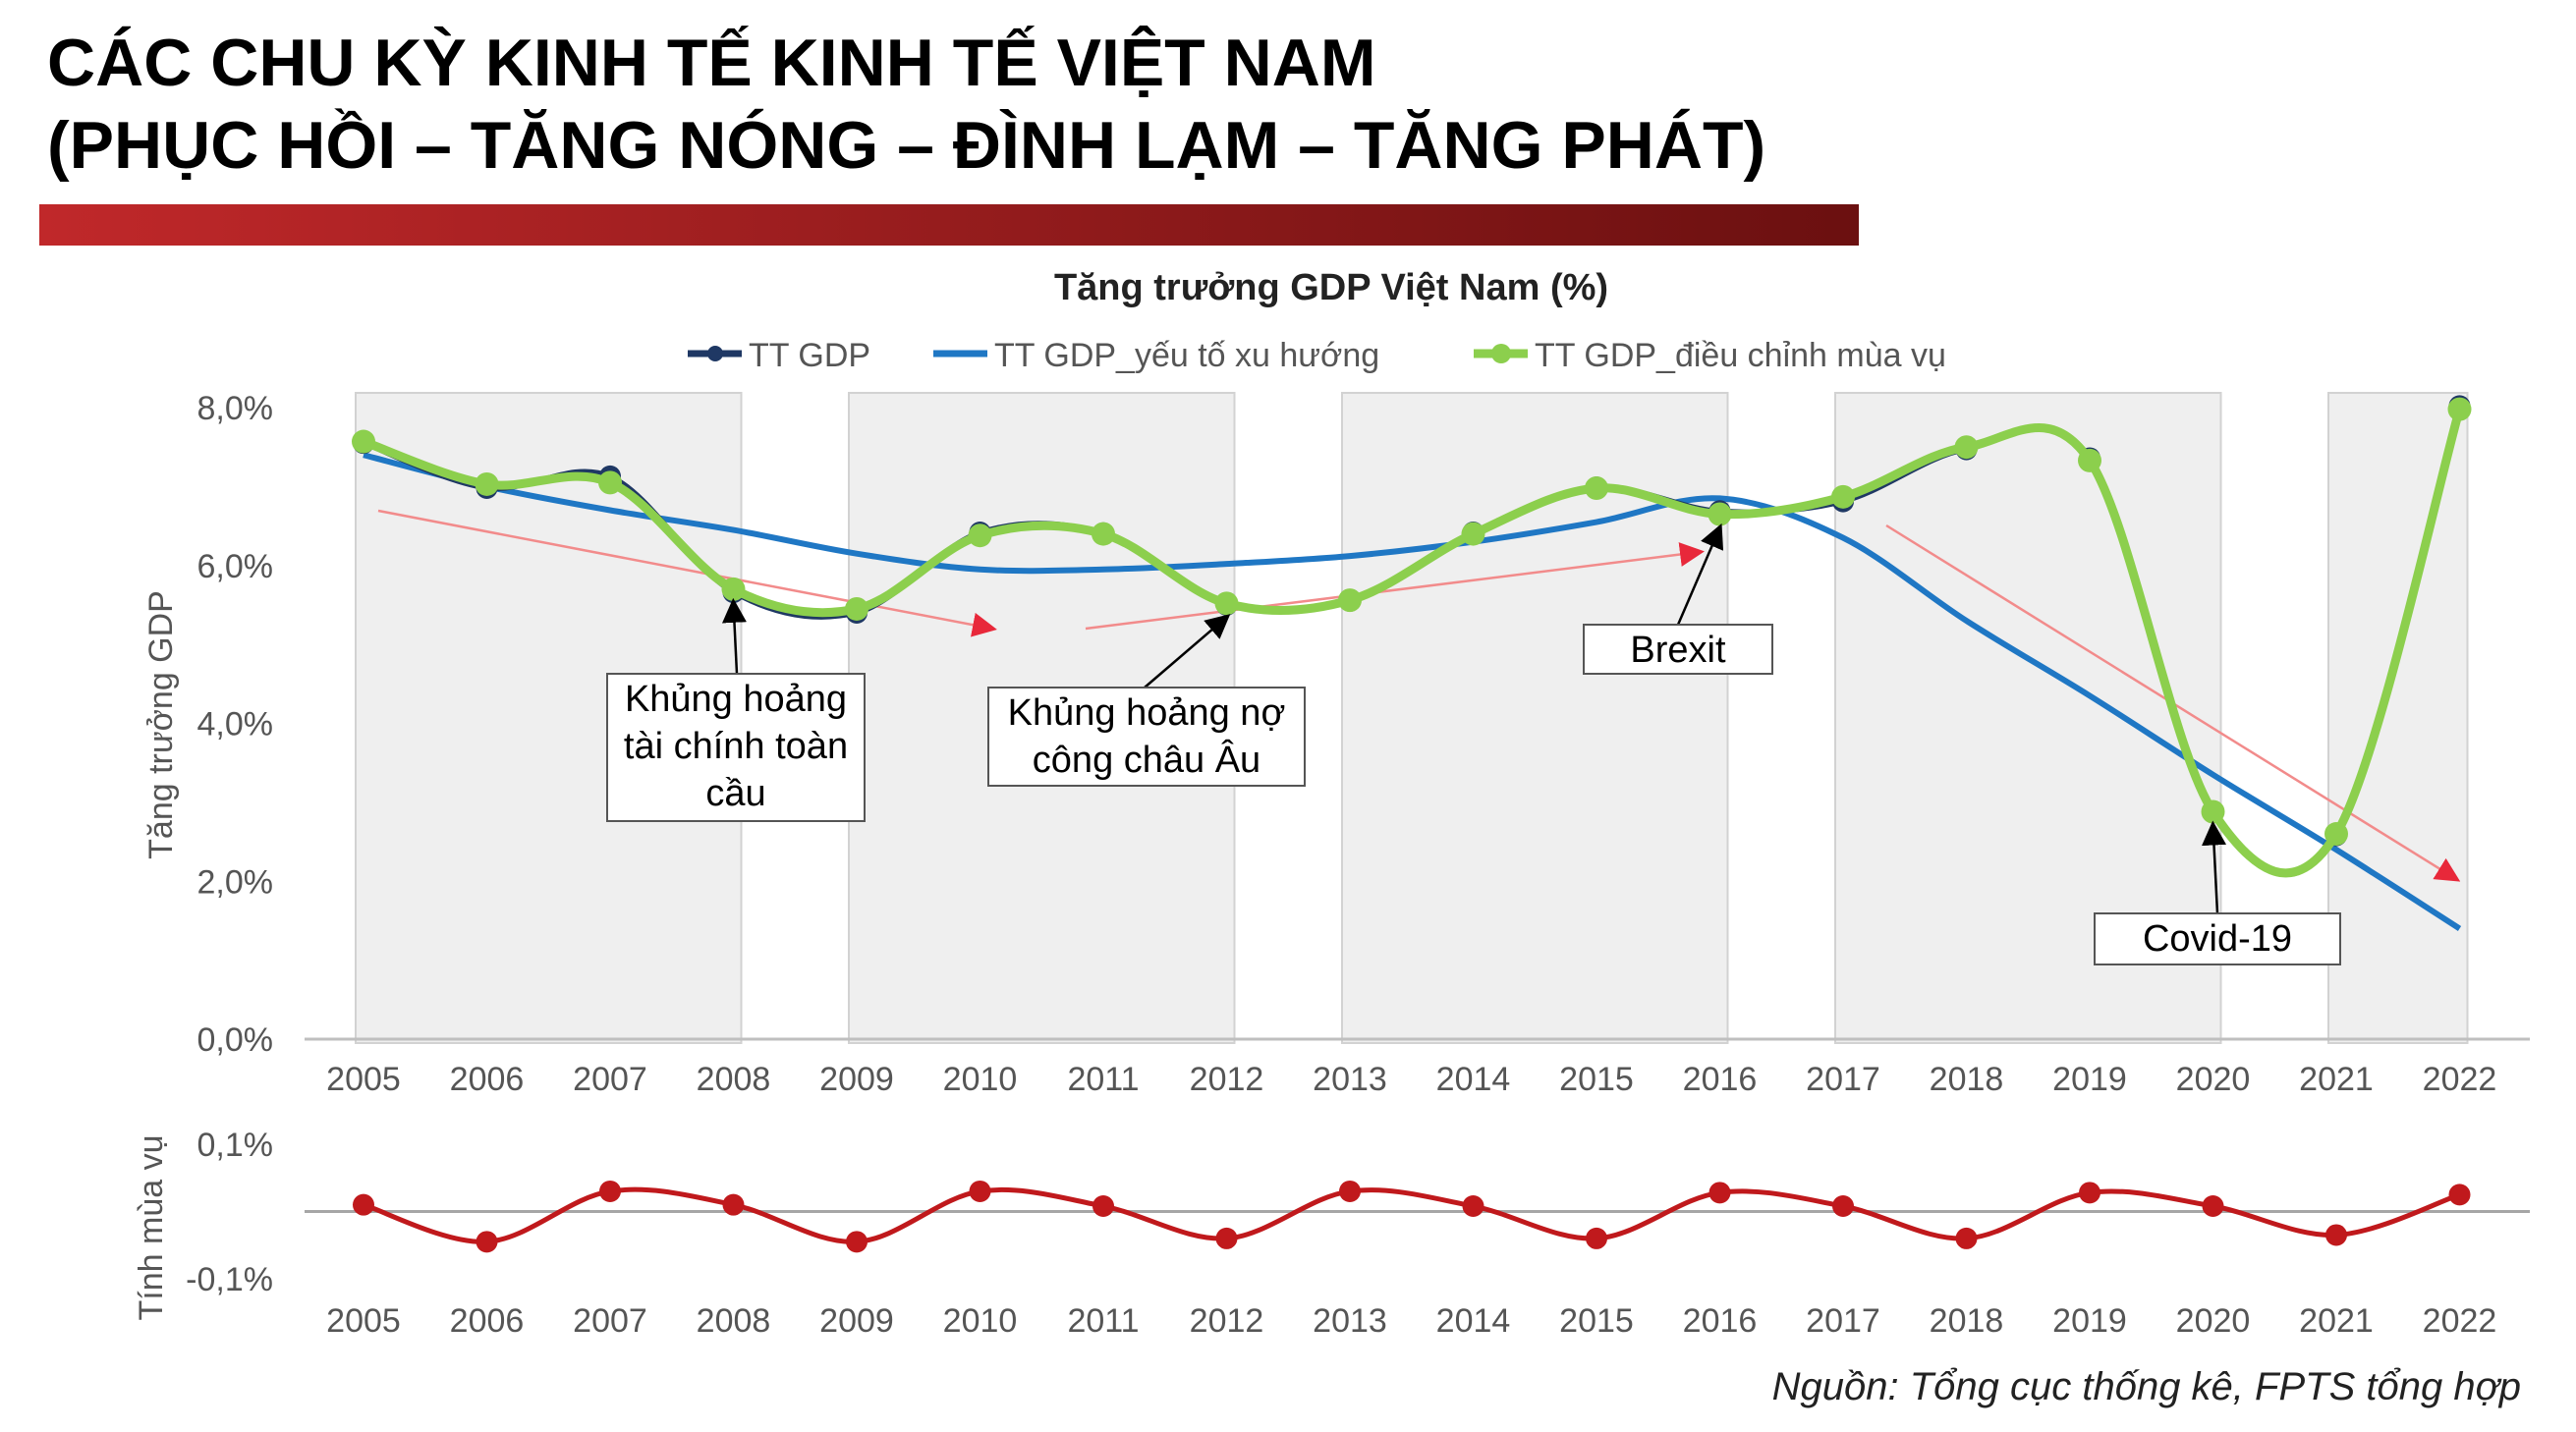  What do you see at coordinates (1473, 534) in the screenshot?
I see `adjusted-point-2014` at bounding box center [1473, 534].